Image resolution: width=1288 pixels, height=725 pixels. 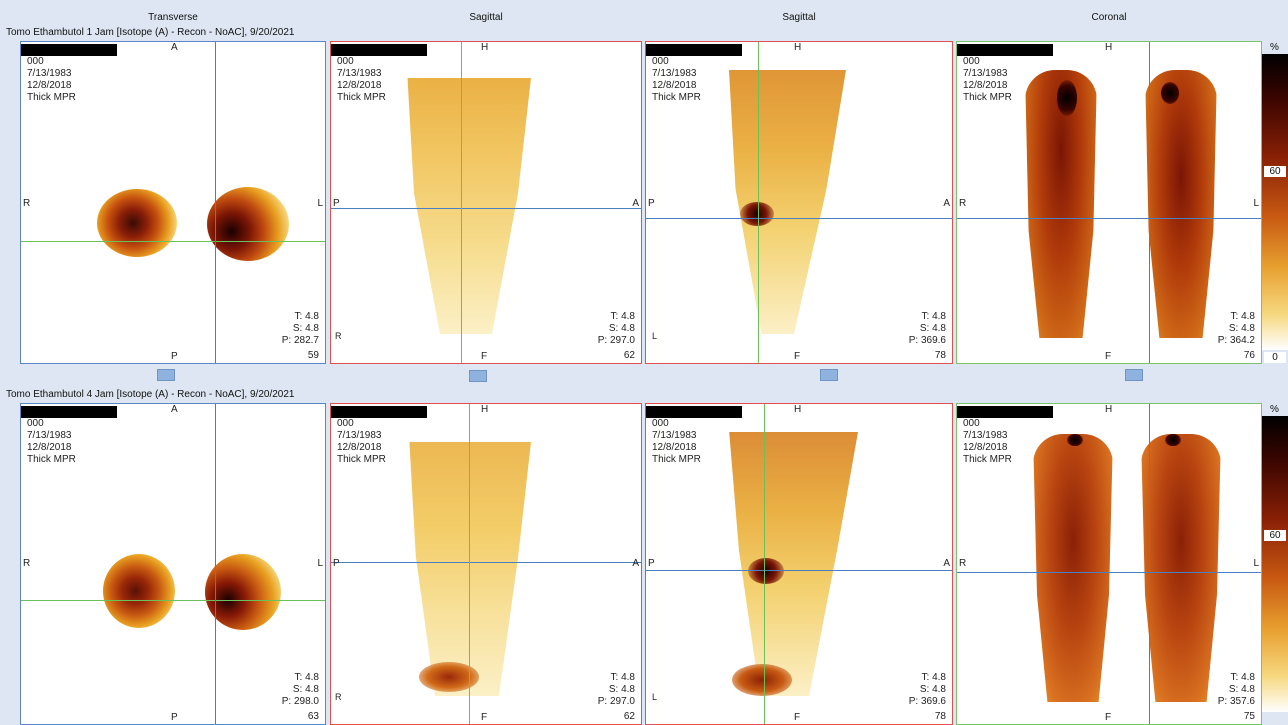 What do you see at coordinates (1236, 328) in the screenshot?
I see `slice-params: T: 4.8 S: 4.8 P: 364.2` at bounding box center [1236, 328].